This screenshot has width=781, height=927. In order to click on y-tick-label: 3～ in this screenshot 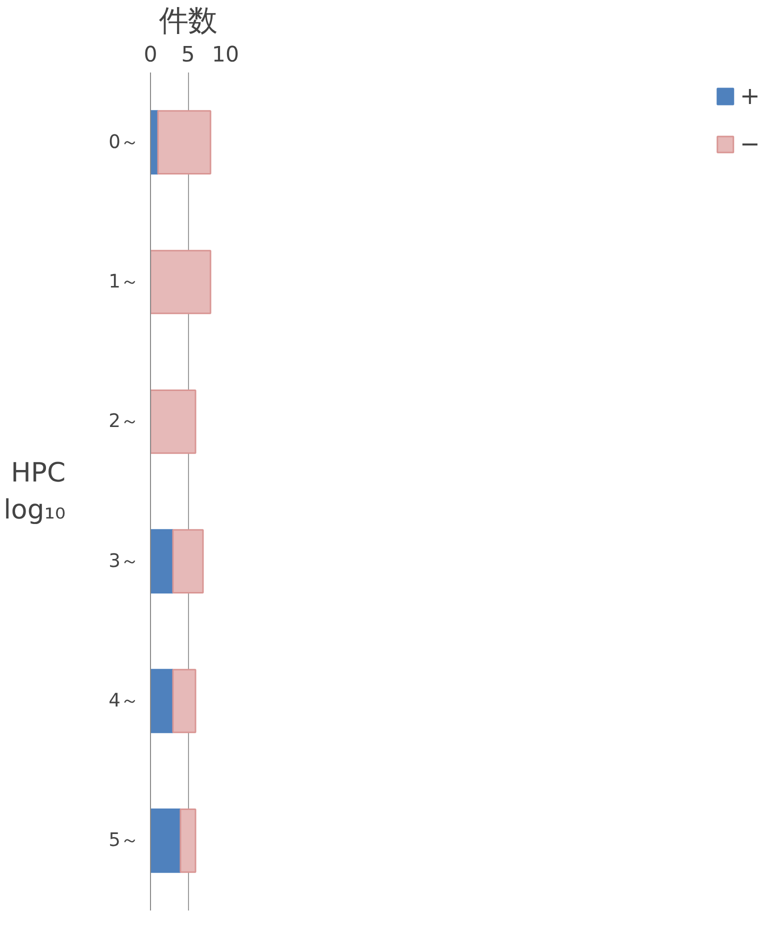, I will do `click(124, 561)`.